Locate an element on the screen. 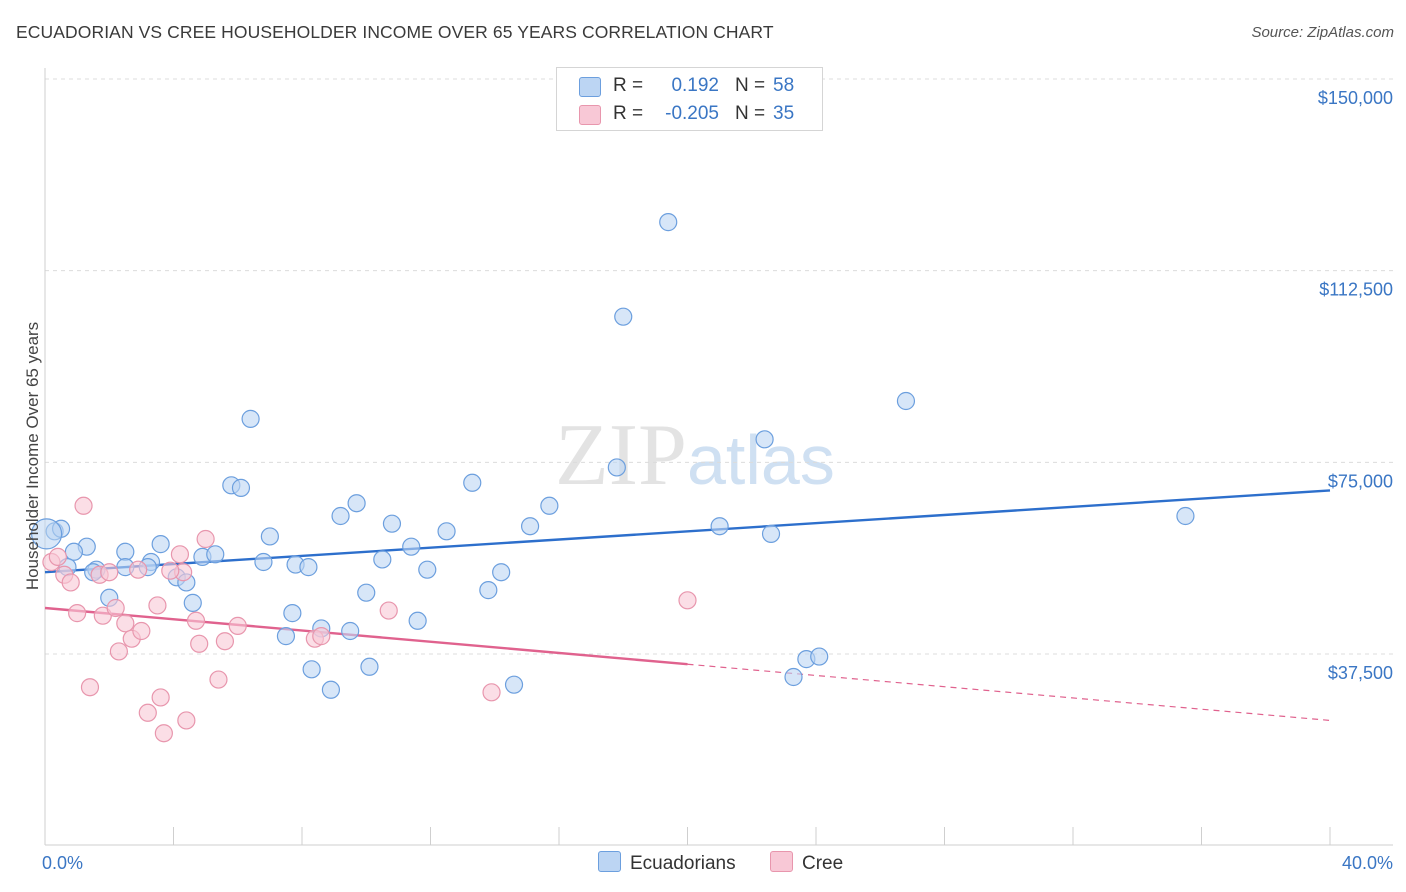  legend-row-ecuadorians: R = 0.192 N = 58 is located at coordinates (689, 86).